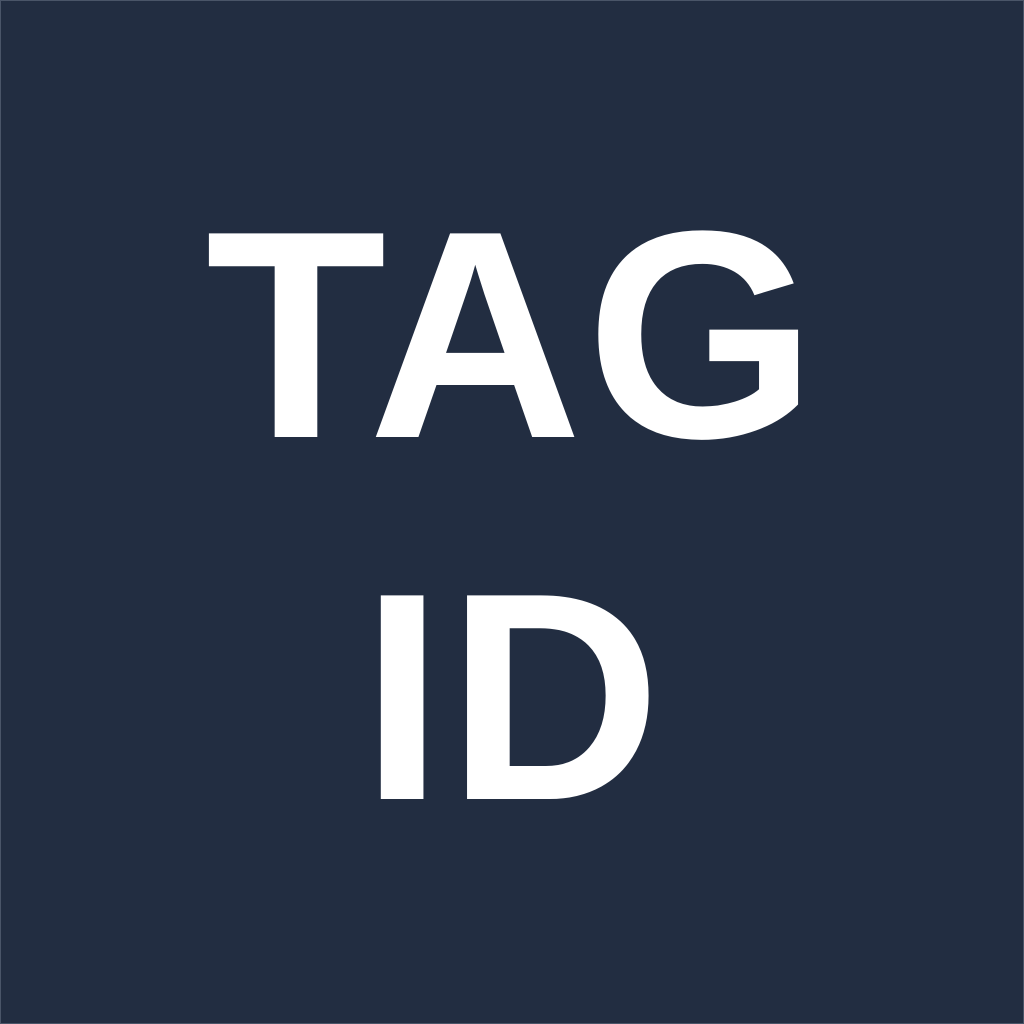  What do you see at coordinates (513, 696) in the screenshot?
I see `icon-text-id: ID` at bounding box center [513, 696].